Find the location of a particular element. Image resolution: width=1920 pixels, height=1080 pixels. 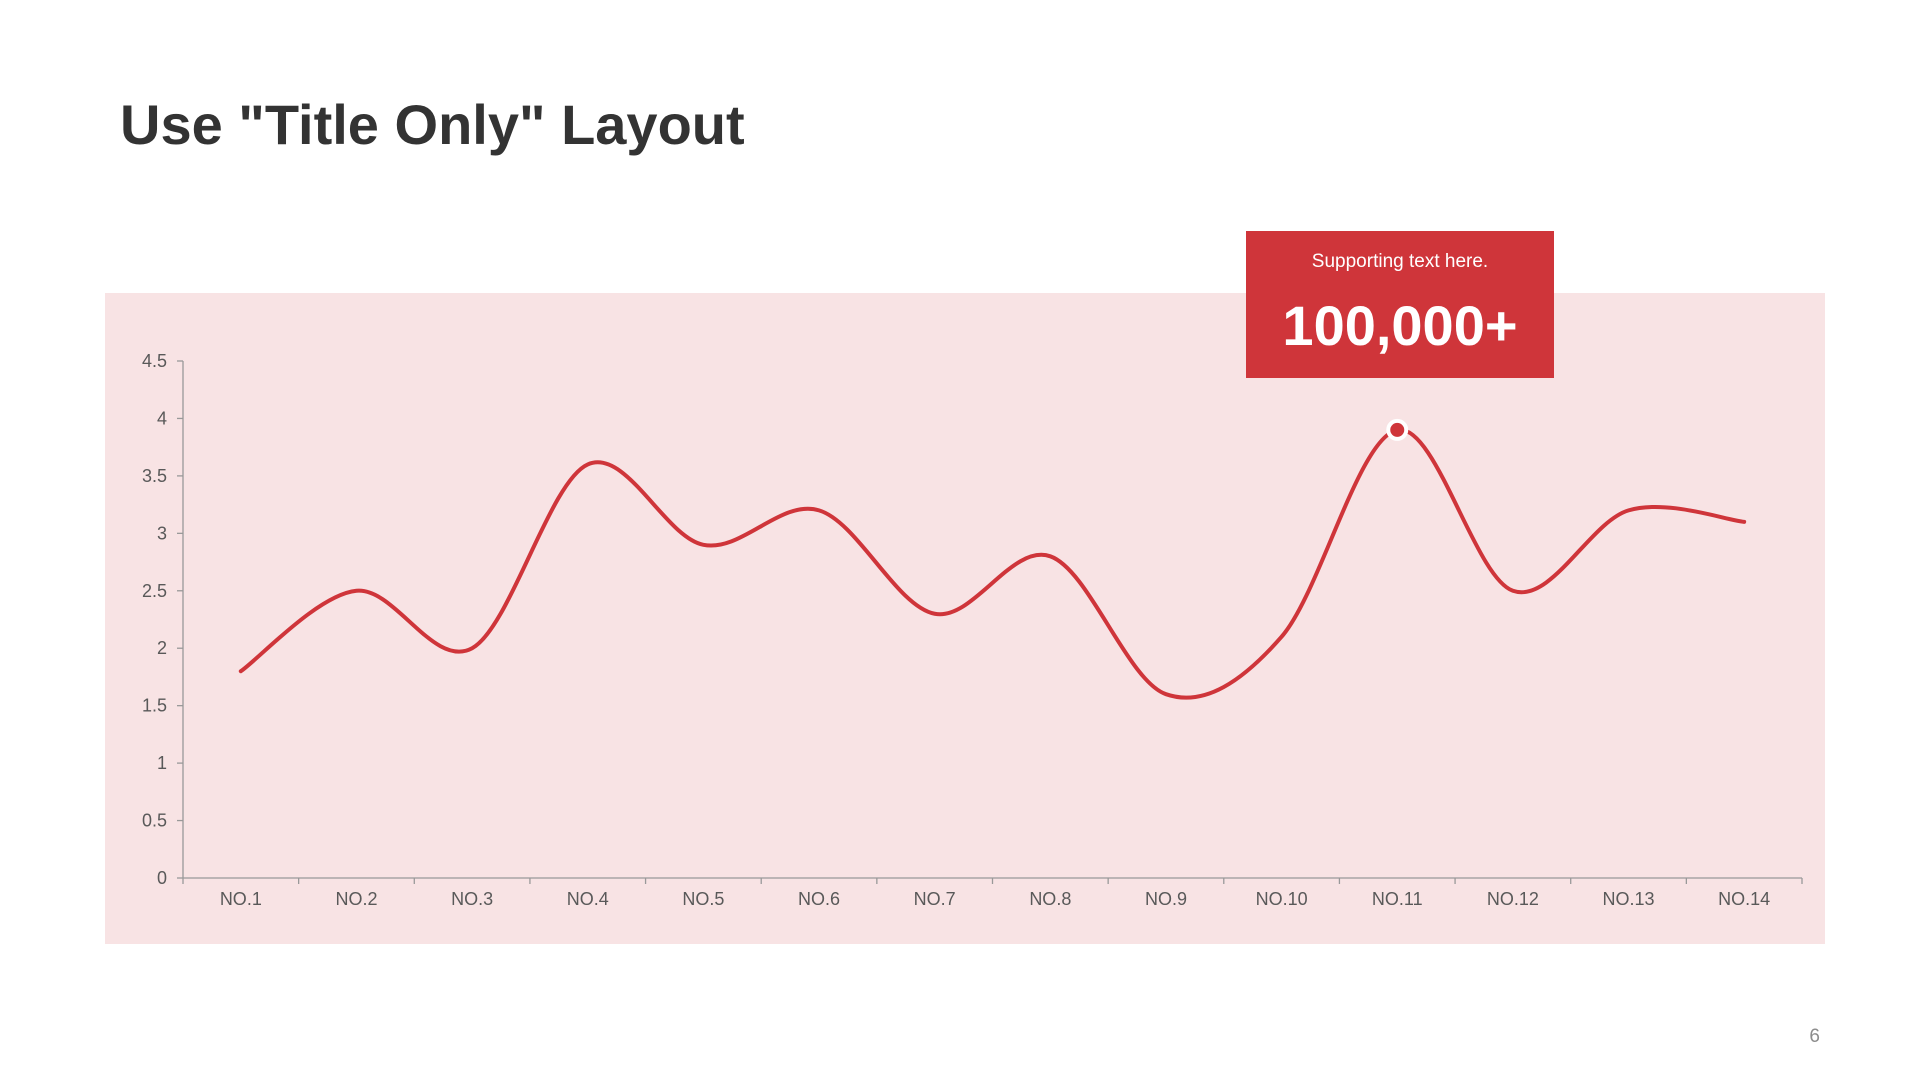

callout-box: Supporting text here. 100,000+ is located at coordinates (1400, 304).